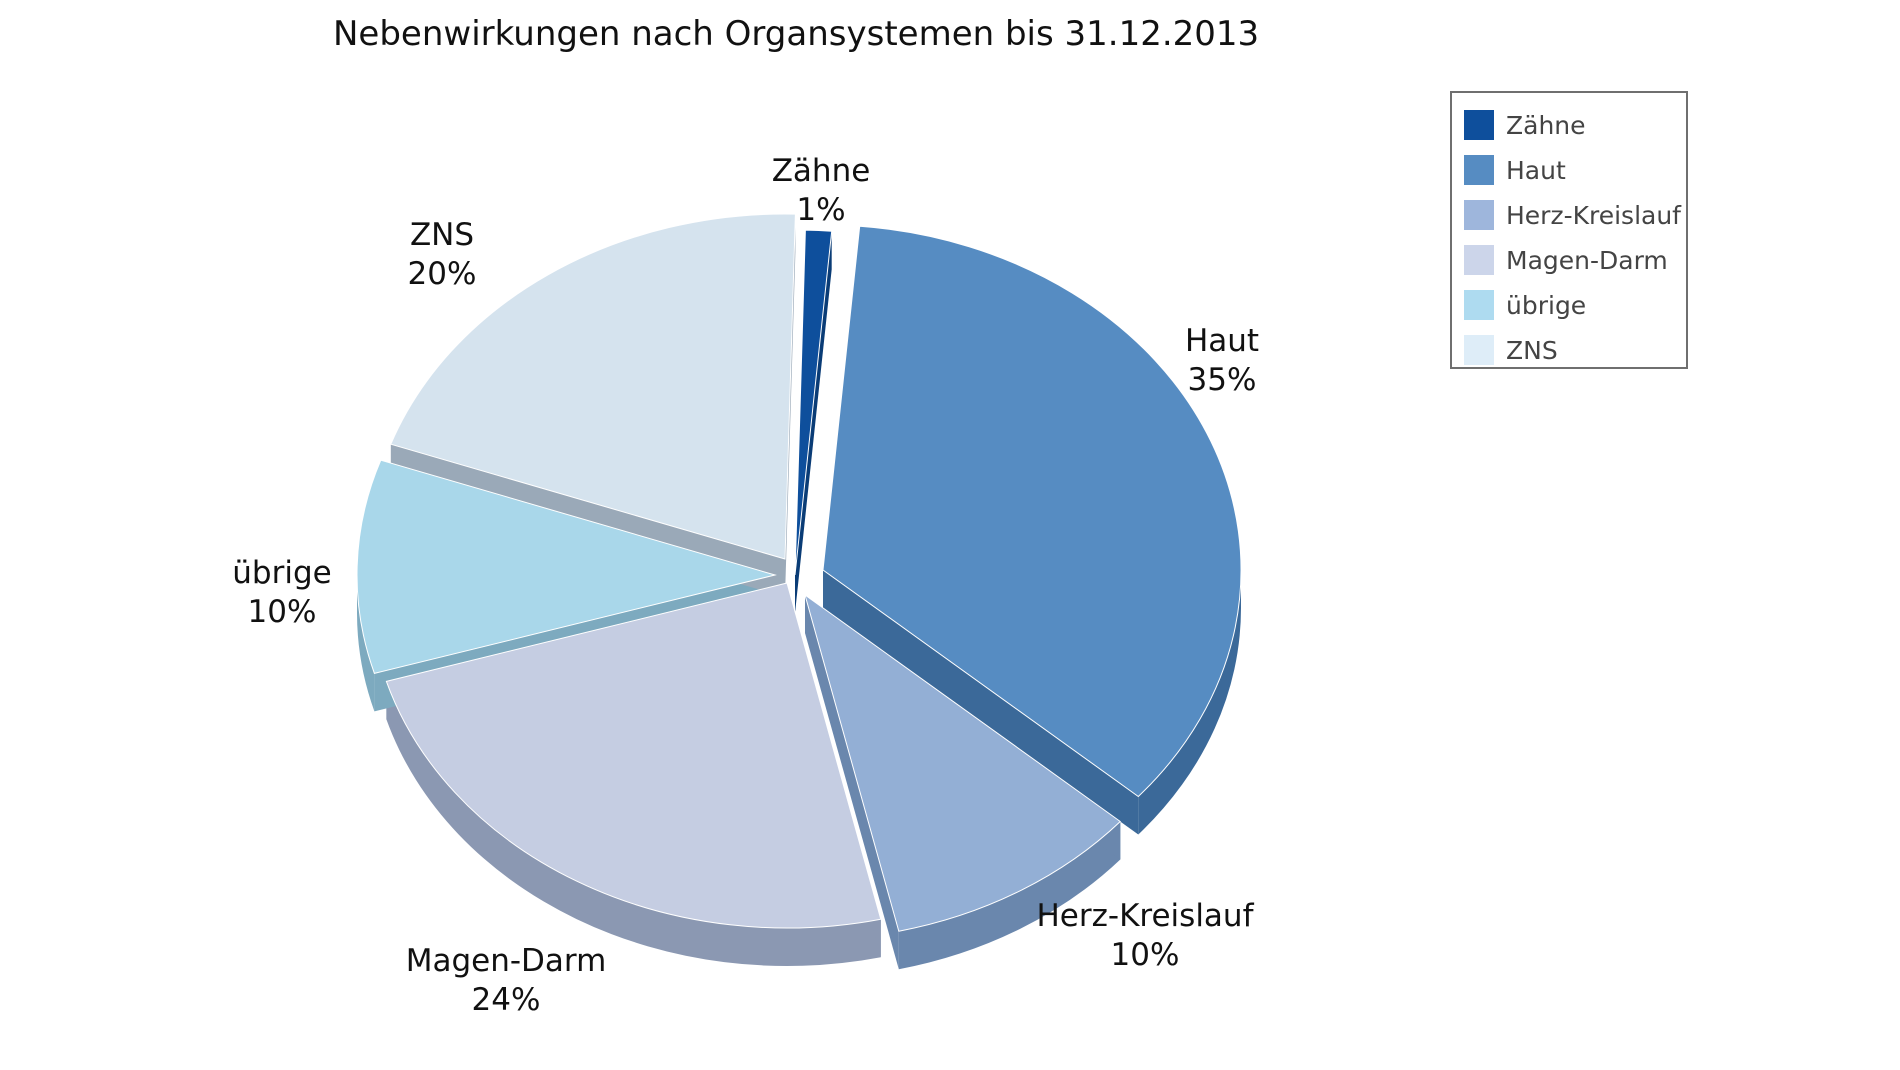 This screenshot has width=1900, height=1070. I want to click on legend-swatch-zns, so click(1479, 350).